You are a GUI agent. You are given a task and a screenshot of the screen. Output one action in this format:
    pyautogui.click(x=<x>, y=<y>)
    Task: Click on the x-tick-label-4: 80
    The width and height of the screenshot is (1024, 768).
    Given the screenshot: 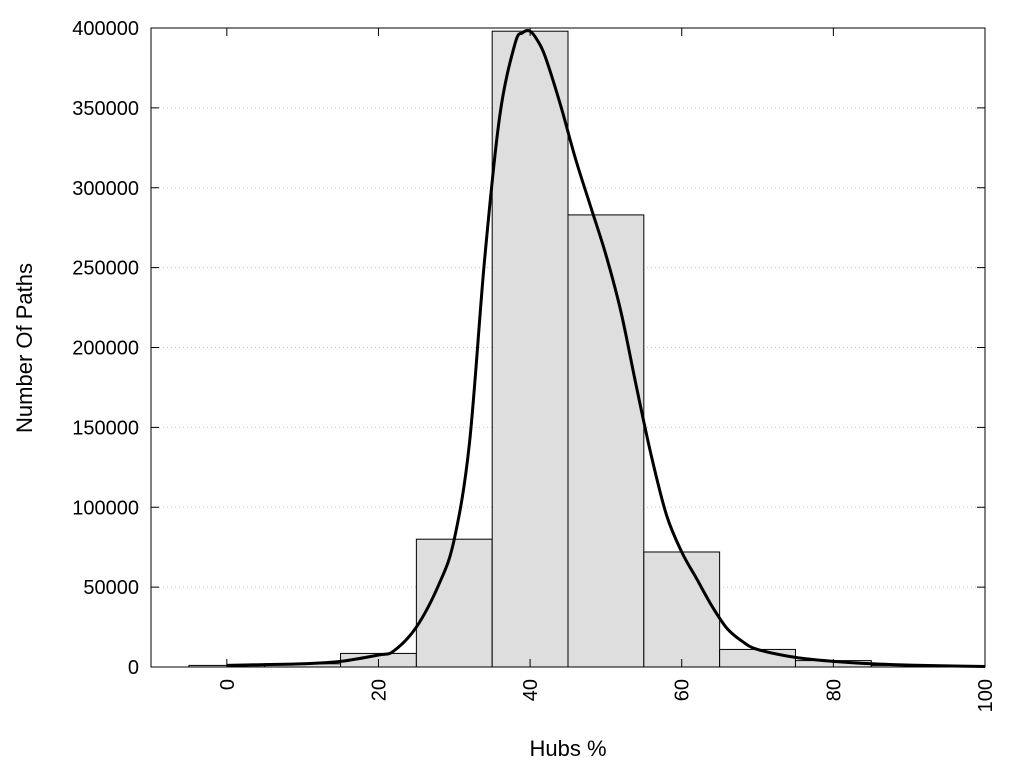 What is the action you would take?
    pyautogui.click(x=834, y=690)
    